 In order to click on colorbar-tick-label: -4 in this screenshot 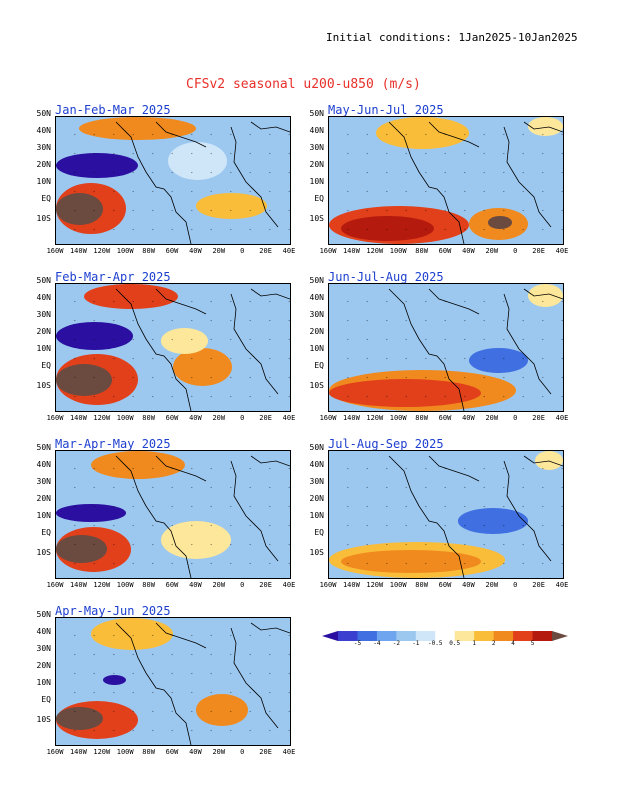, I will do `click(377, 643)`.